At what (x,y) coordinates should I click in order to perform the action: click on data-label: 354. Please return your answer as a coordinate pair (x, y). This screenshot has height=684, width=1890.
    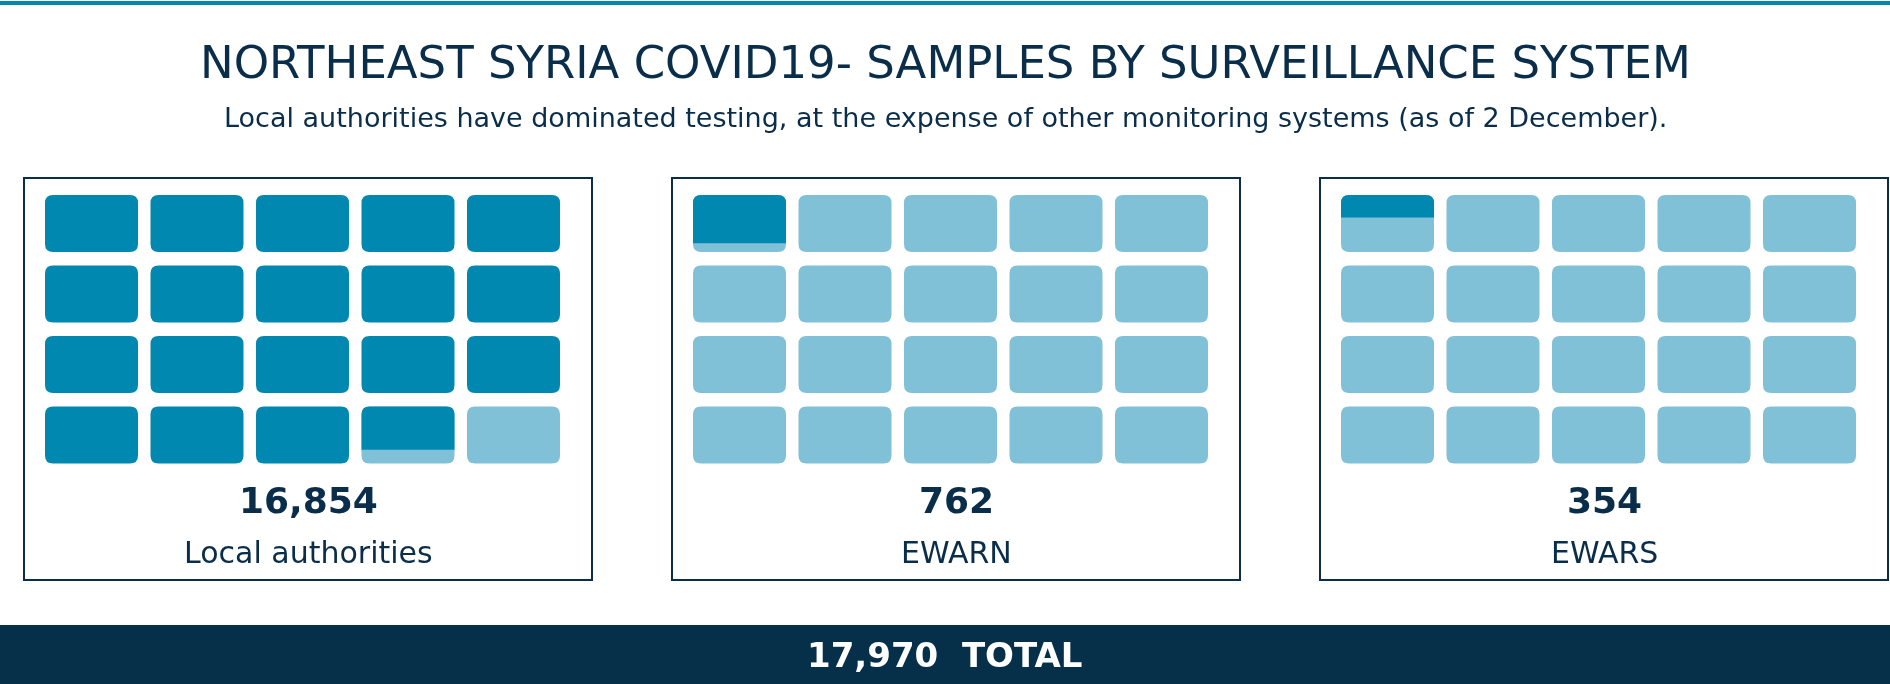
    Looking at the image, I should click on (1605, 500).